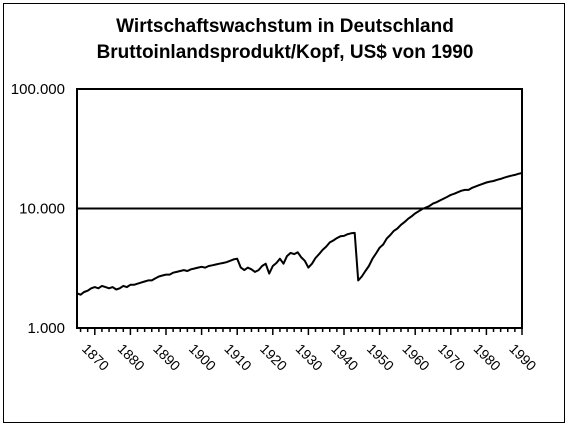 Image resolution: width=570 pixels, height=428 pixels. Describe the element at coordinates (273, 356) in the screenshot. I see `x-tick-label: 1920` at that location.